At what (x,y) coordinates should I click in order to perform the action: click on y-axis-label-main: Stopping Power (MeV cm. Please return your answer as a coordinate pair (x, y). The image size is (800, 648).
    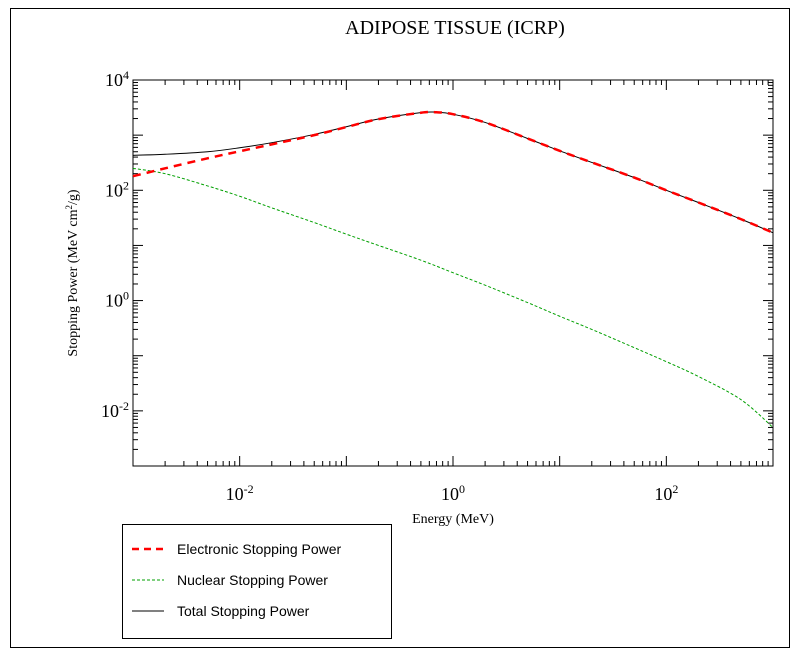
    Looking at the image, I should click on (73, 282).